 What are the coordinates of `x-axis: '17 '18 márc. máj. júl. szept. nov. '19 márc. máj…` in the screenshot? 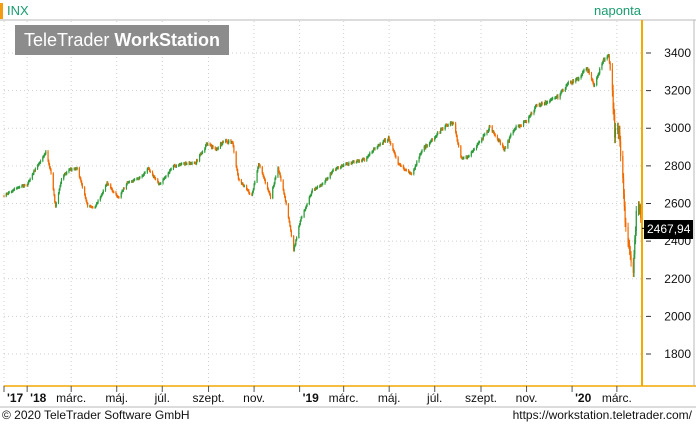 It's located at (317, 395).